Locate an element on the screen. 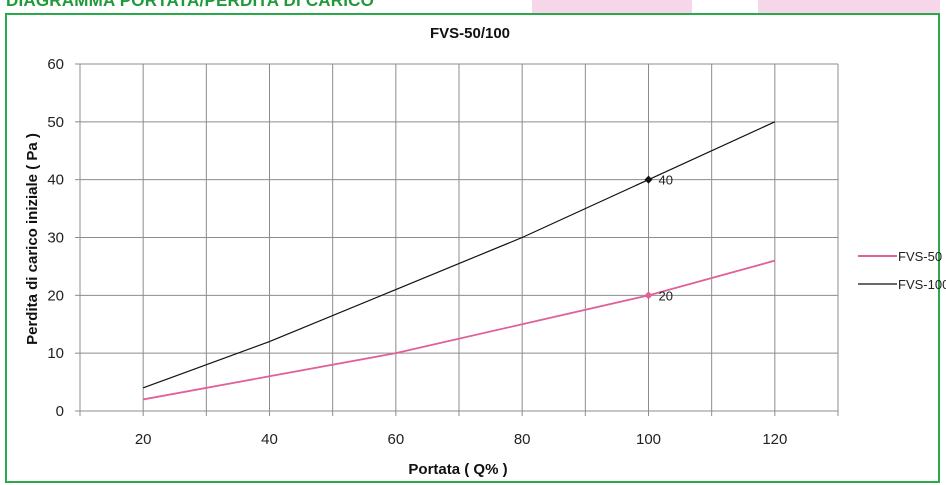 Image resolution: width=946 pixels, height=485 pixels. x-tick-label: 100 is located at coordinates (648, 439).